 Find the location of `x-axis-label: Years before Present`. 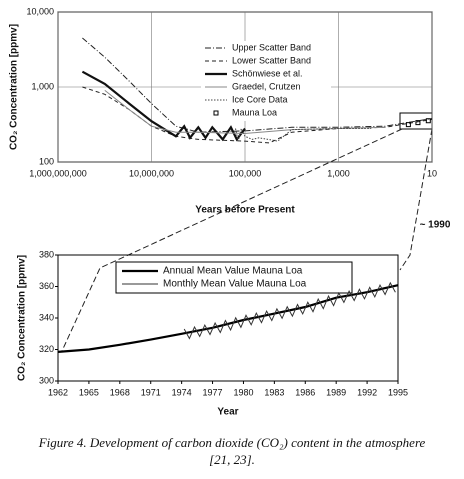

x-axis-label: Years before Present is located at coordinates (245, 210).